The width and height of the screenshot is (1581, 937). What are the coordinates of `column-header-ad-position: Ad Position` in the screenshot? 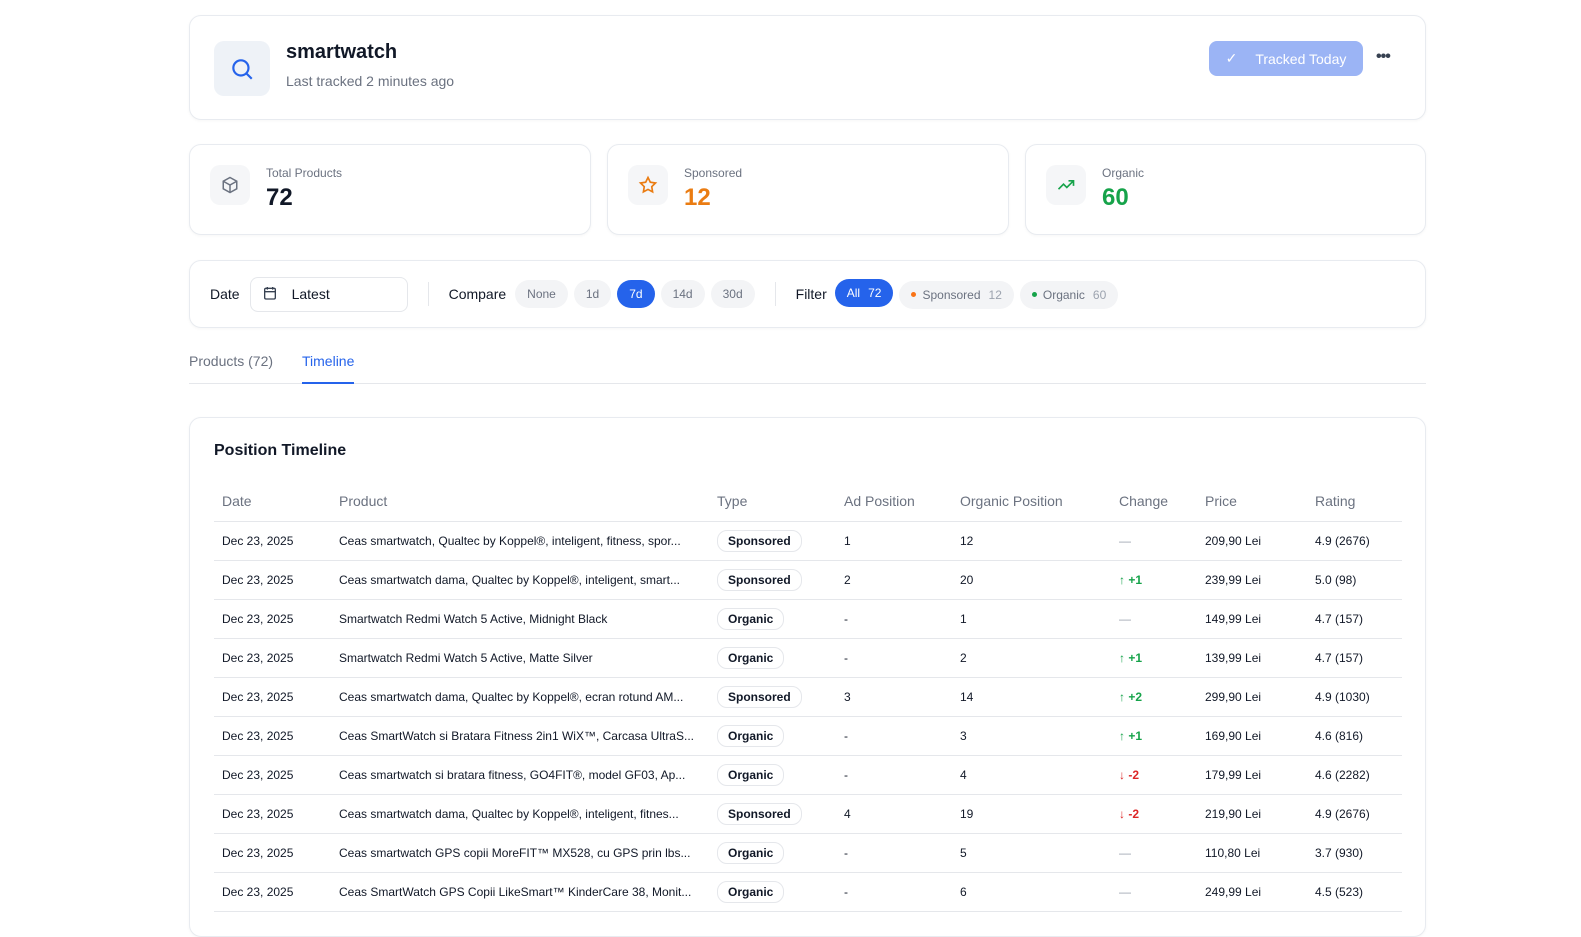 It's located at (894, 501).